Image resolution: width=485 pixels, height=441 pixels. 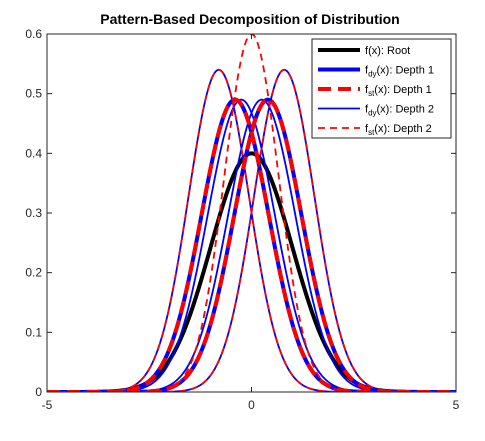 What do you see at coordinates (33, 332) in the screenshot?
I see `y-tick-label: 0.1` at bounding box center [33, 332].